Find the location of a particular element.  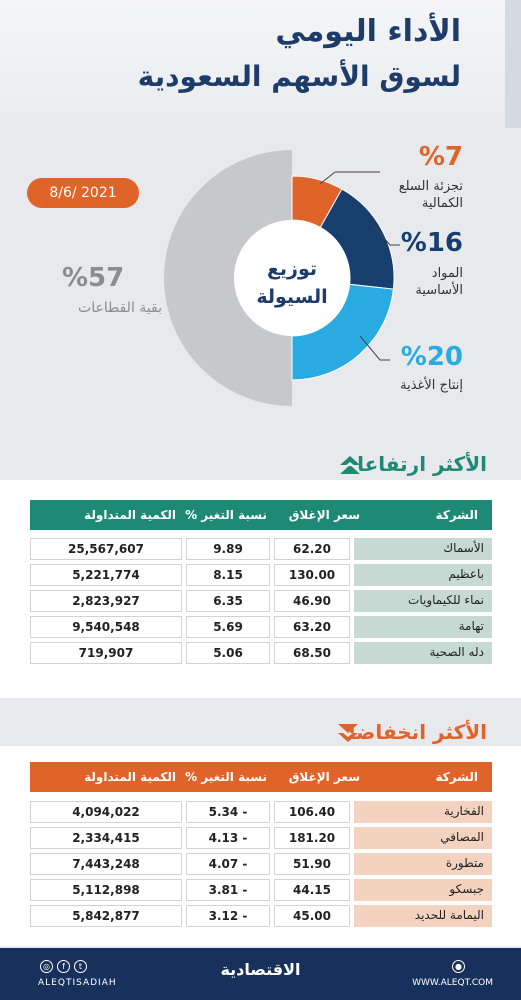

close-cell: 45.00 is located at coordinates (312, 916).